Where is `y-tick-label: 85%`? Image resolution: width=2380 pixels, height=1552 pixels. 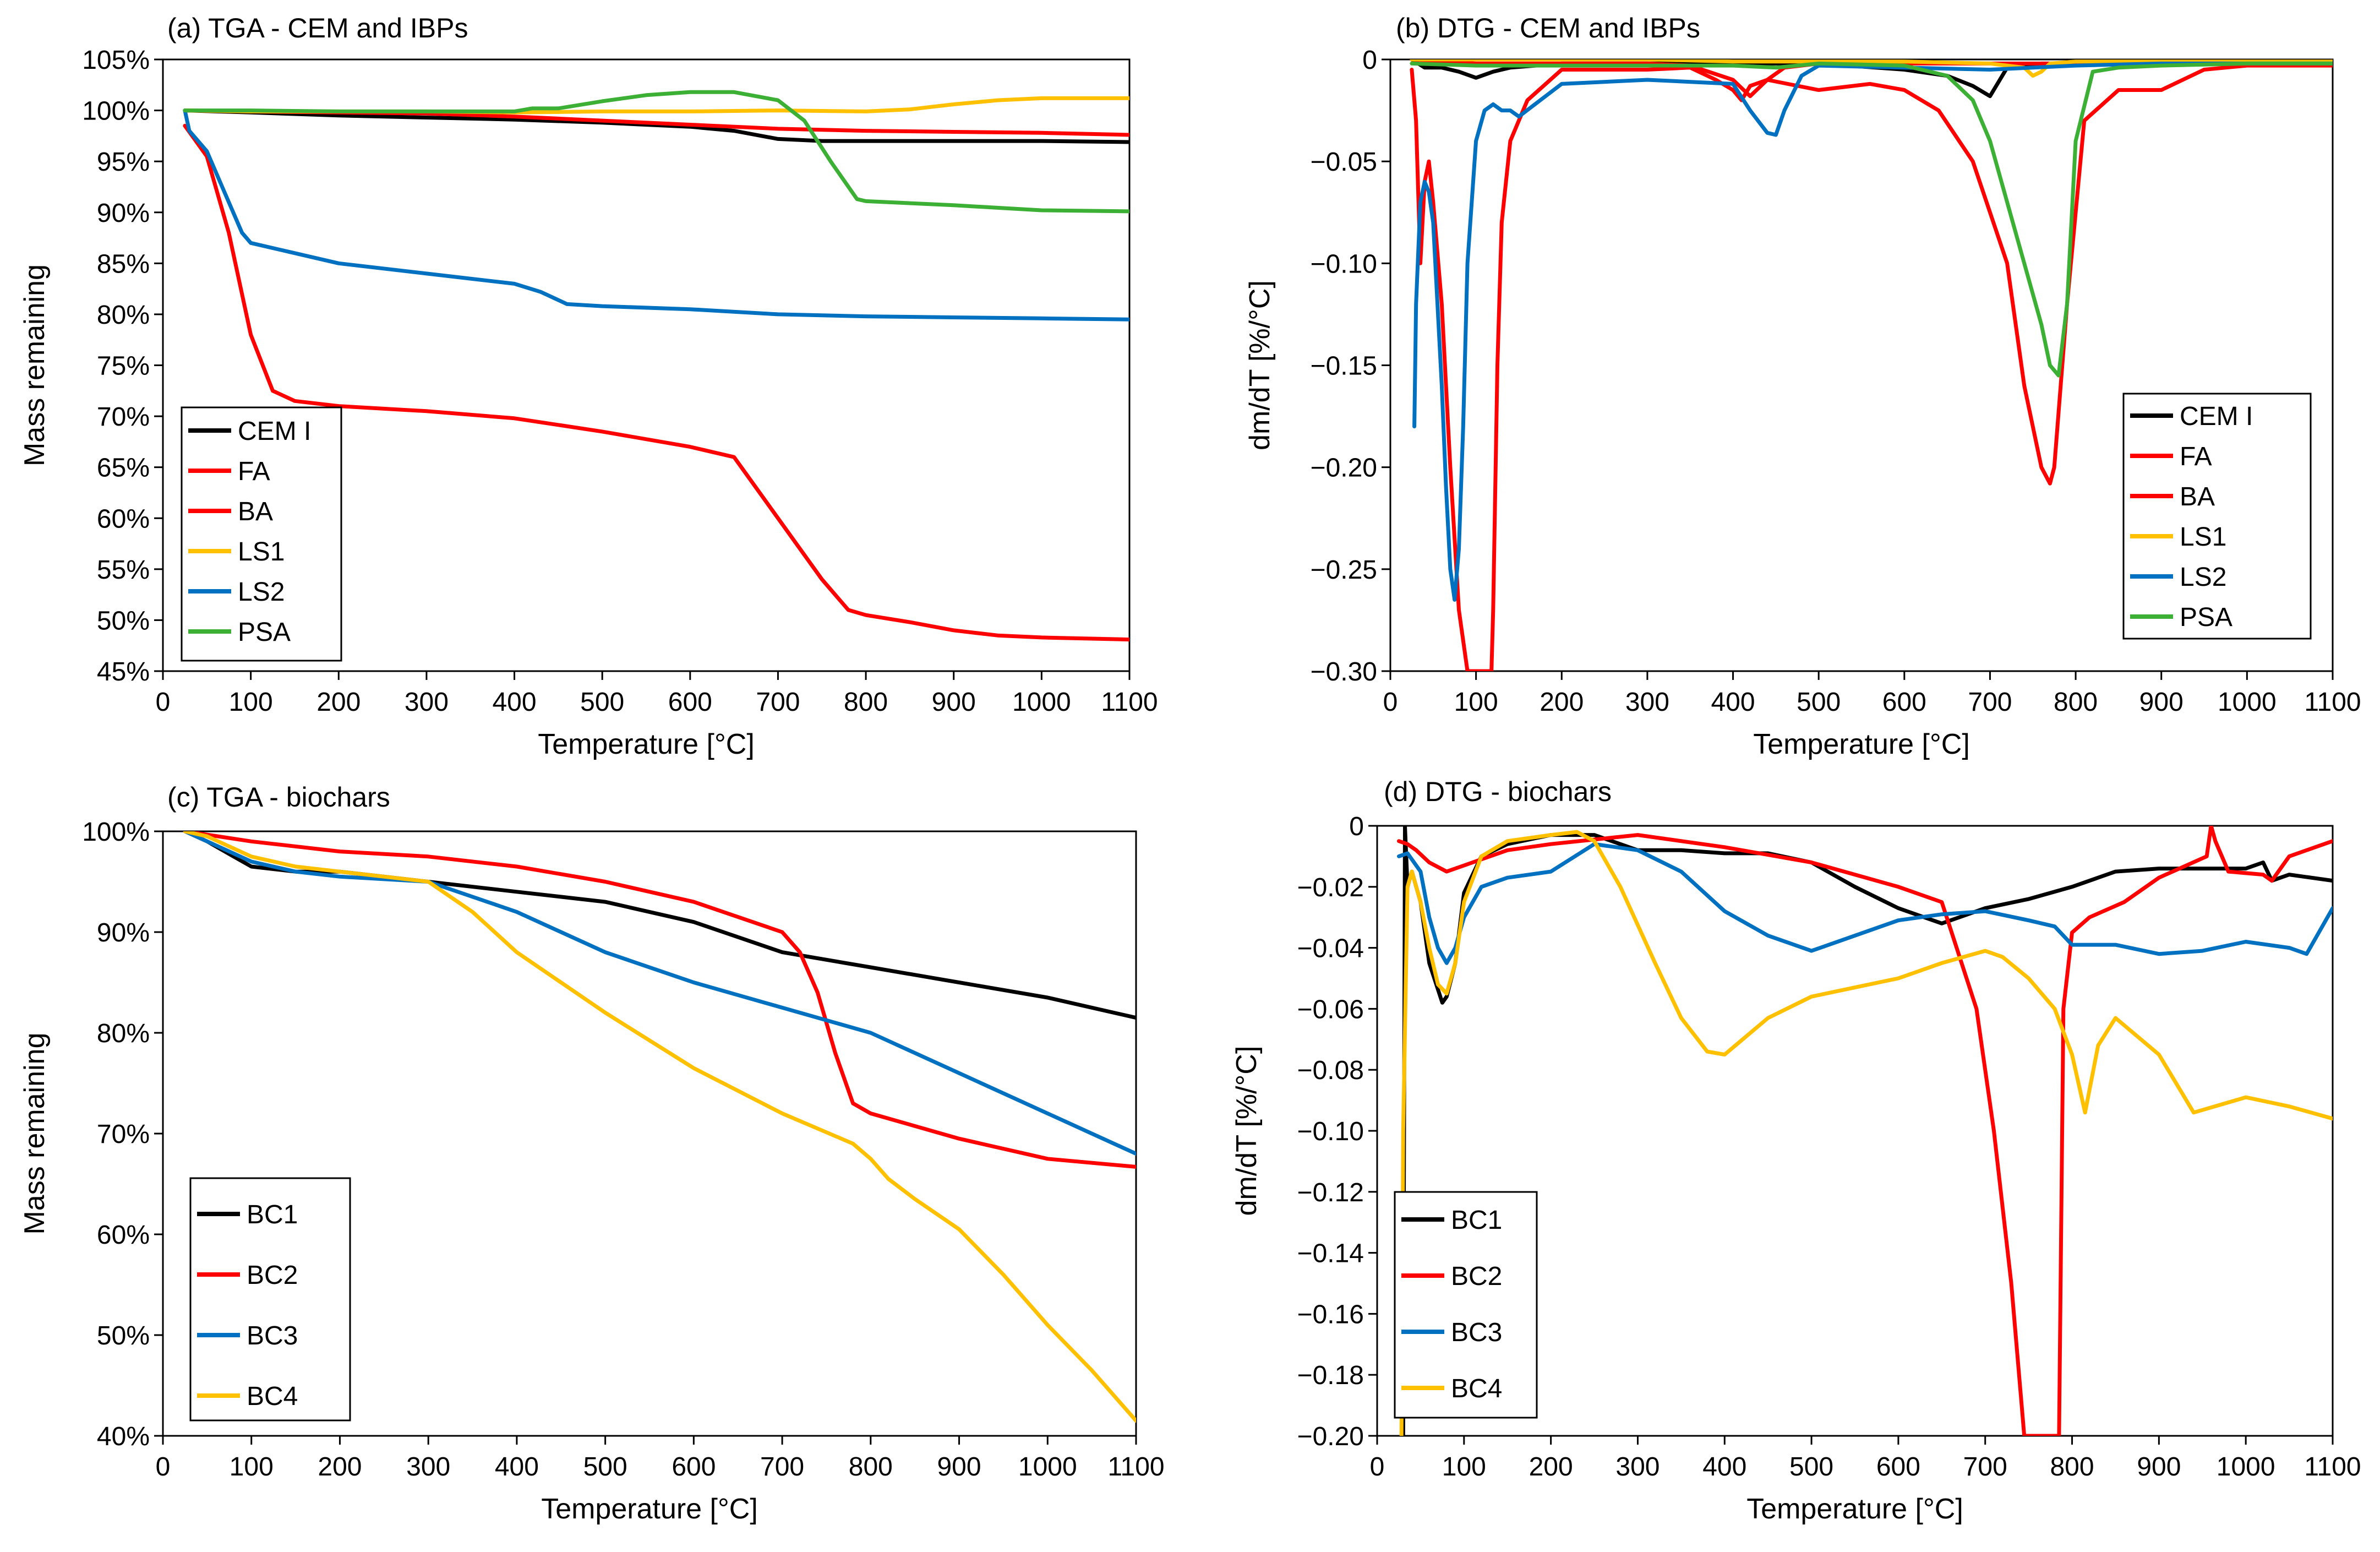
y-tick-label: 85% is located at coordinates (123, 264).